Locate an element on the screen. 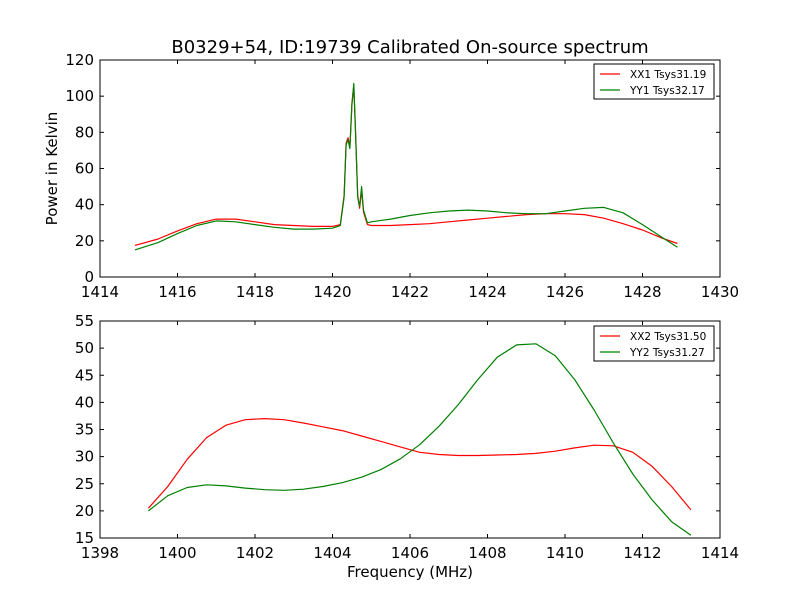 The height and width of the screenshot is (604, 800). x-tick-label: 1428 is located at coordinates (642, 292).